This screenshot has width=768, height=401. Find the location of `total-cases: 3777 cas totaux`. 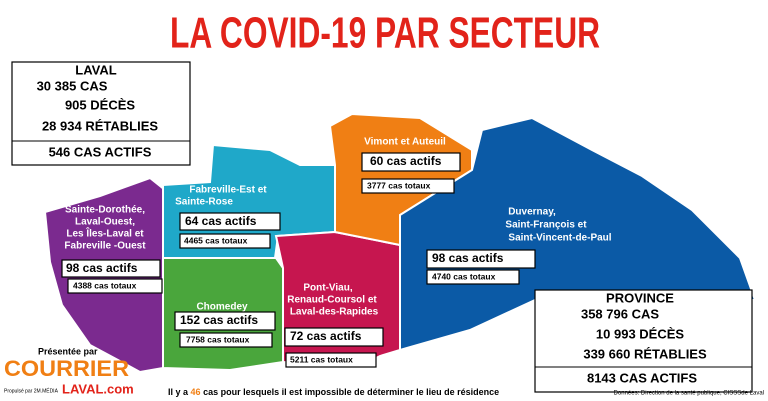

total-cases: 3777 cas totaux is located at coordinates (399, 185).